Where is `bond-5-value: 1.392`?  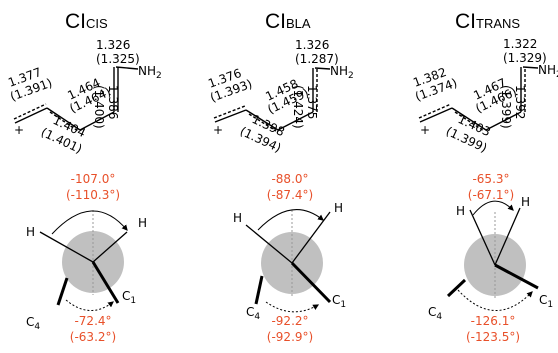 bond-5-value: 1.392 is located at coordinates (520, 102).